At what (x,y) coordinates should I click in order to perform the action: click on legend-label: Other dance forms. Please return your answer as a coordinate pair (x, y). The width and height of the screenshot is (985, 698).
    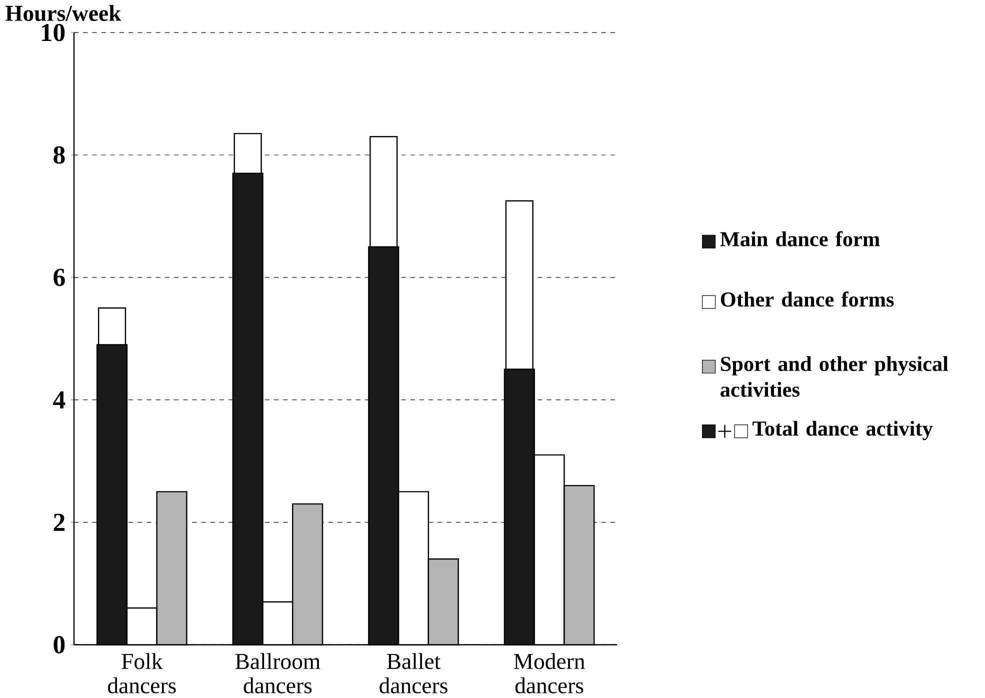
    Looking at the image, I should click on (807, 298).